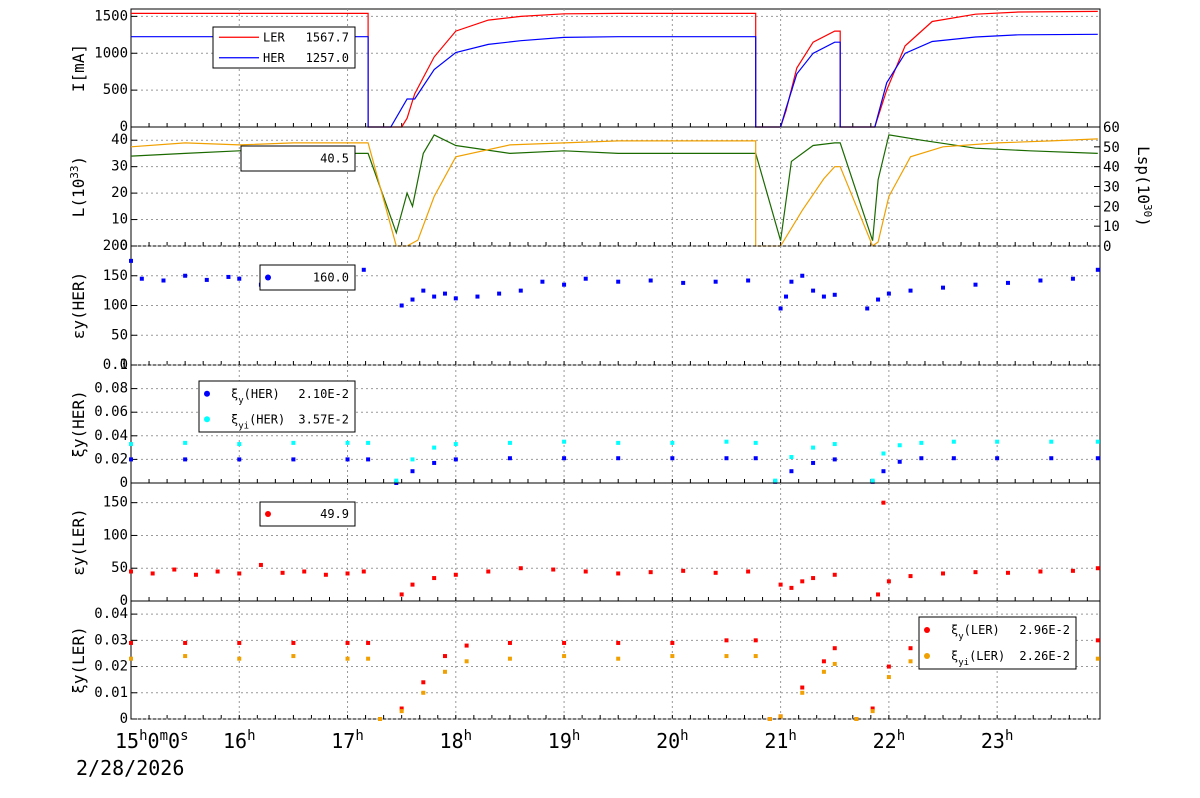 The width and height of the screenshot is (1200, 798). Describe the element at coordinates (323, 419) in the screenshot. I see `legend-value: 3.57E-2` at that location.